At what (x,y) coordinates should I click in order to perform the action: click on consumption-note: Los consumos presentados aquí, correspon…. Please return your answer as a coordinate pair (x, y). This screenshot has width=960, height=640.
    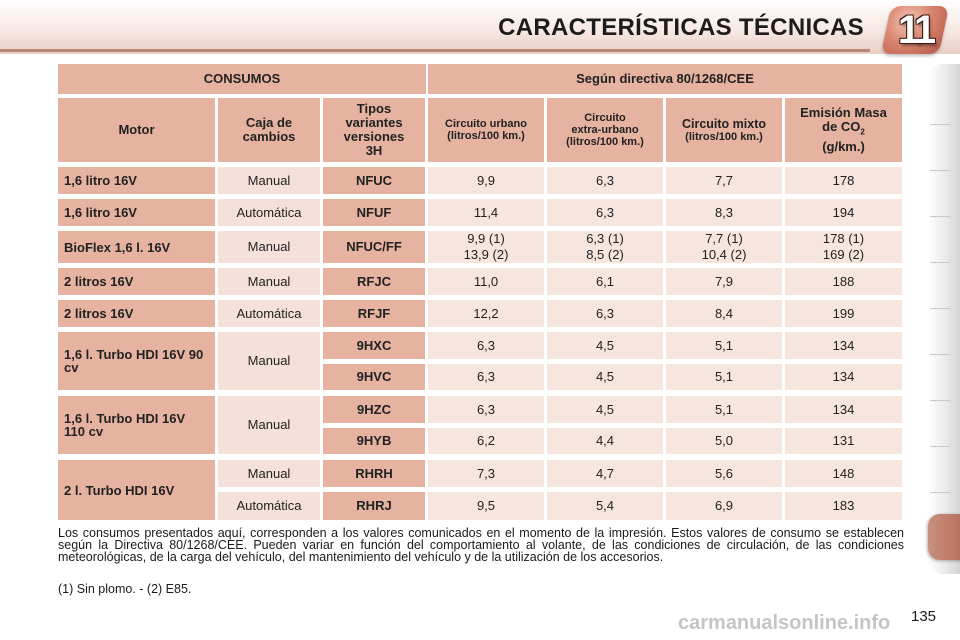
    Looking at the image, I should click on (481, 545).